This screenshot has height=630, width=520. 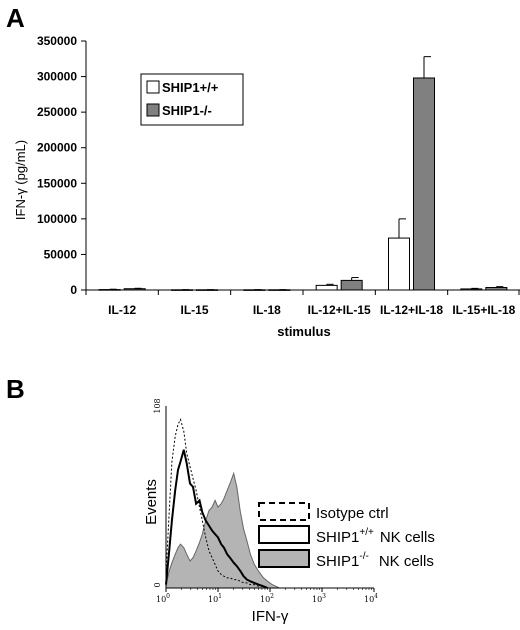 I want to click on tick-exponent: 0, so click(x=168, y=596).